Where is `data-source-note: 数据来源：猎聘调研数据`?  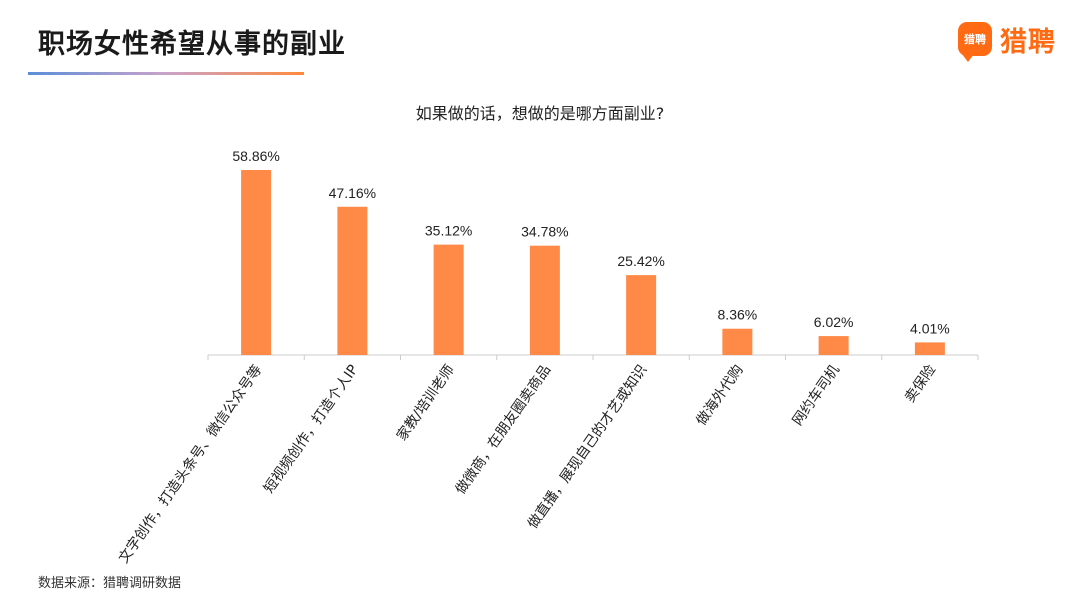 data-source-note: 数据来源：猎聘调研数据 is located at coordinates (110, 583).